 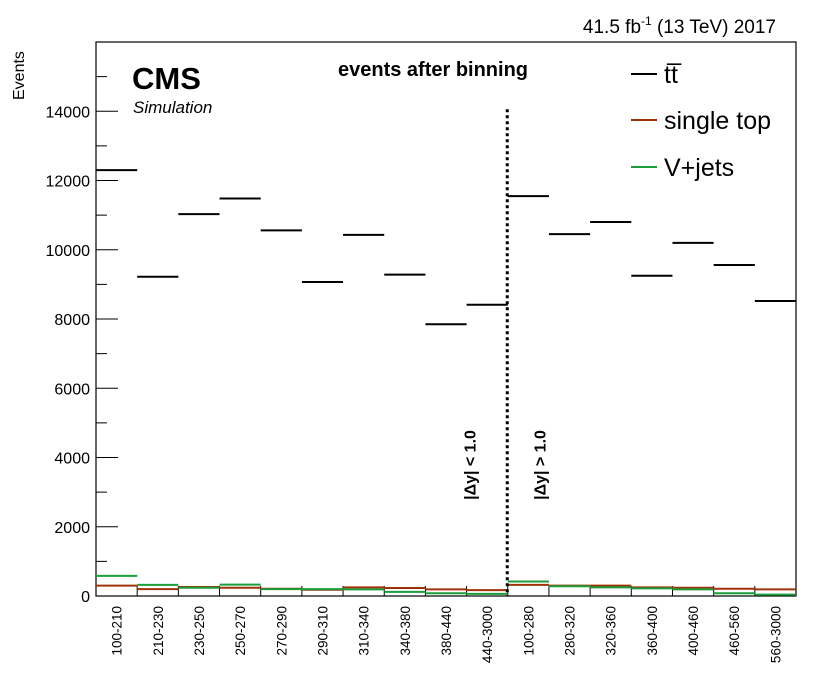 What do you see at coordinates (72, 320) in the screenshot?
I see `y-tick-label: 8000` at bounding box center [72, 320].